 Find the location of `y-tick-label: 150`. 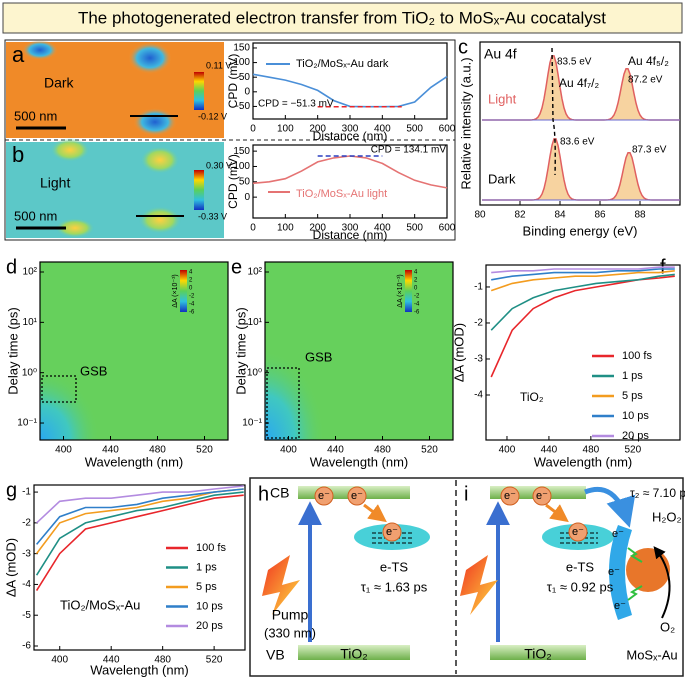

y-tick-label: 150 is located at coordinates (241, 48).